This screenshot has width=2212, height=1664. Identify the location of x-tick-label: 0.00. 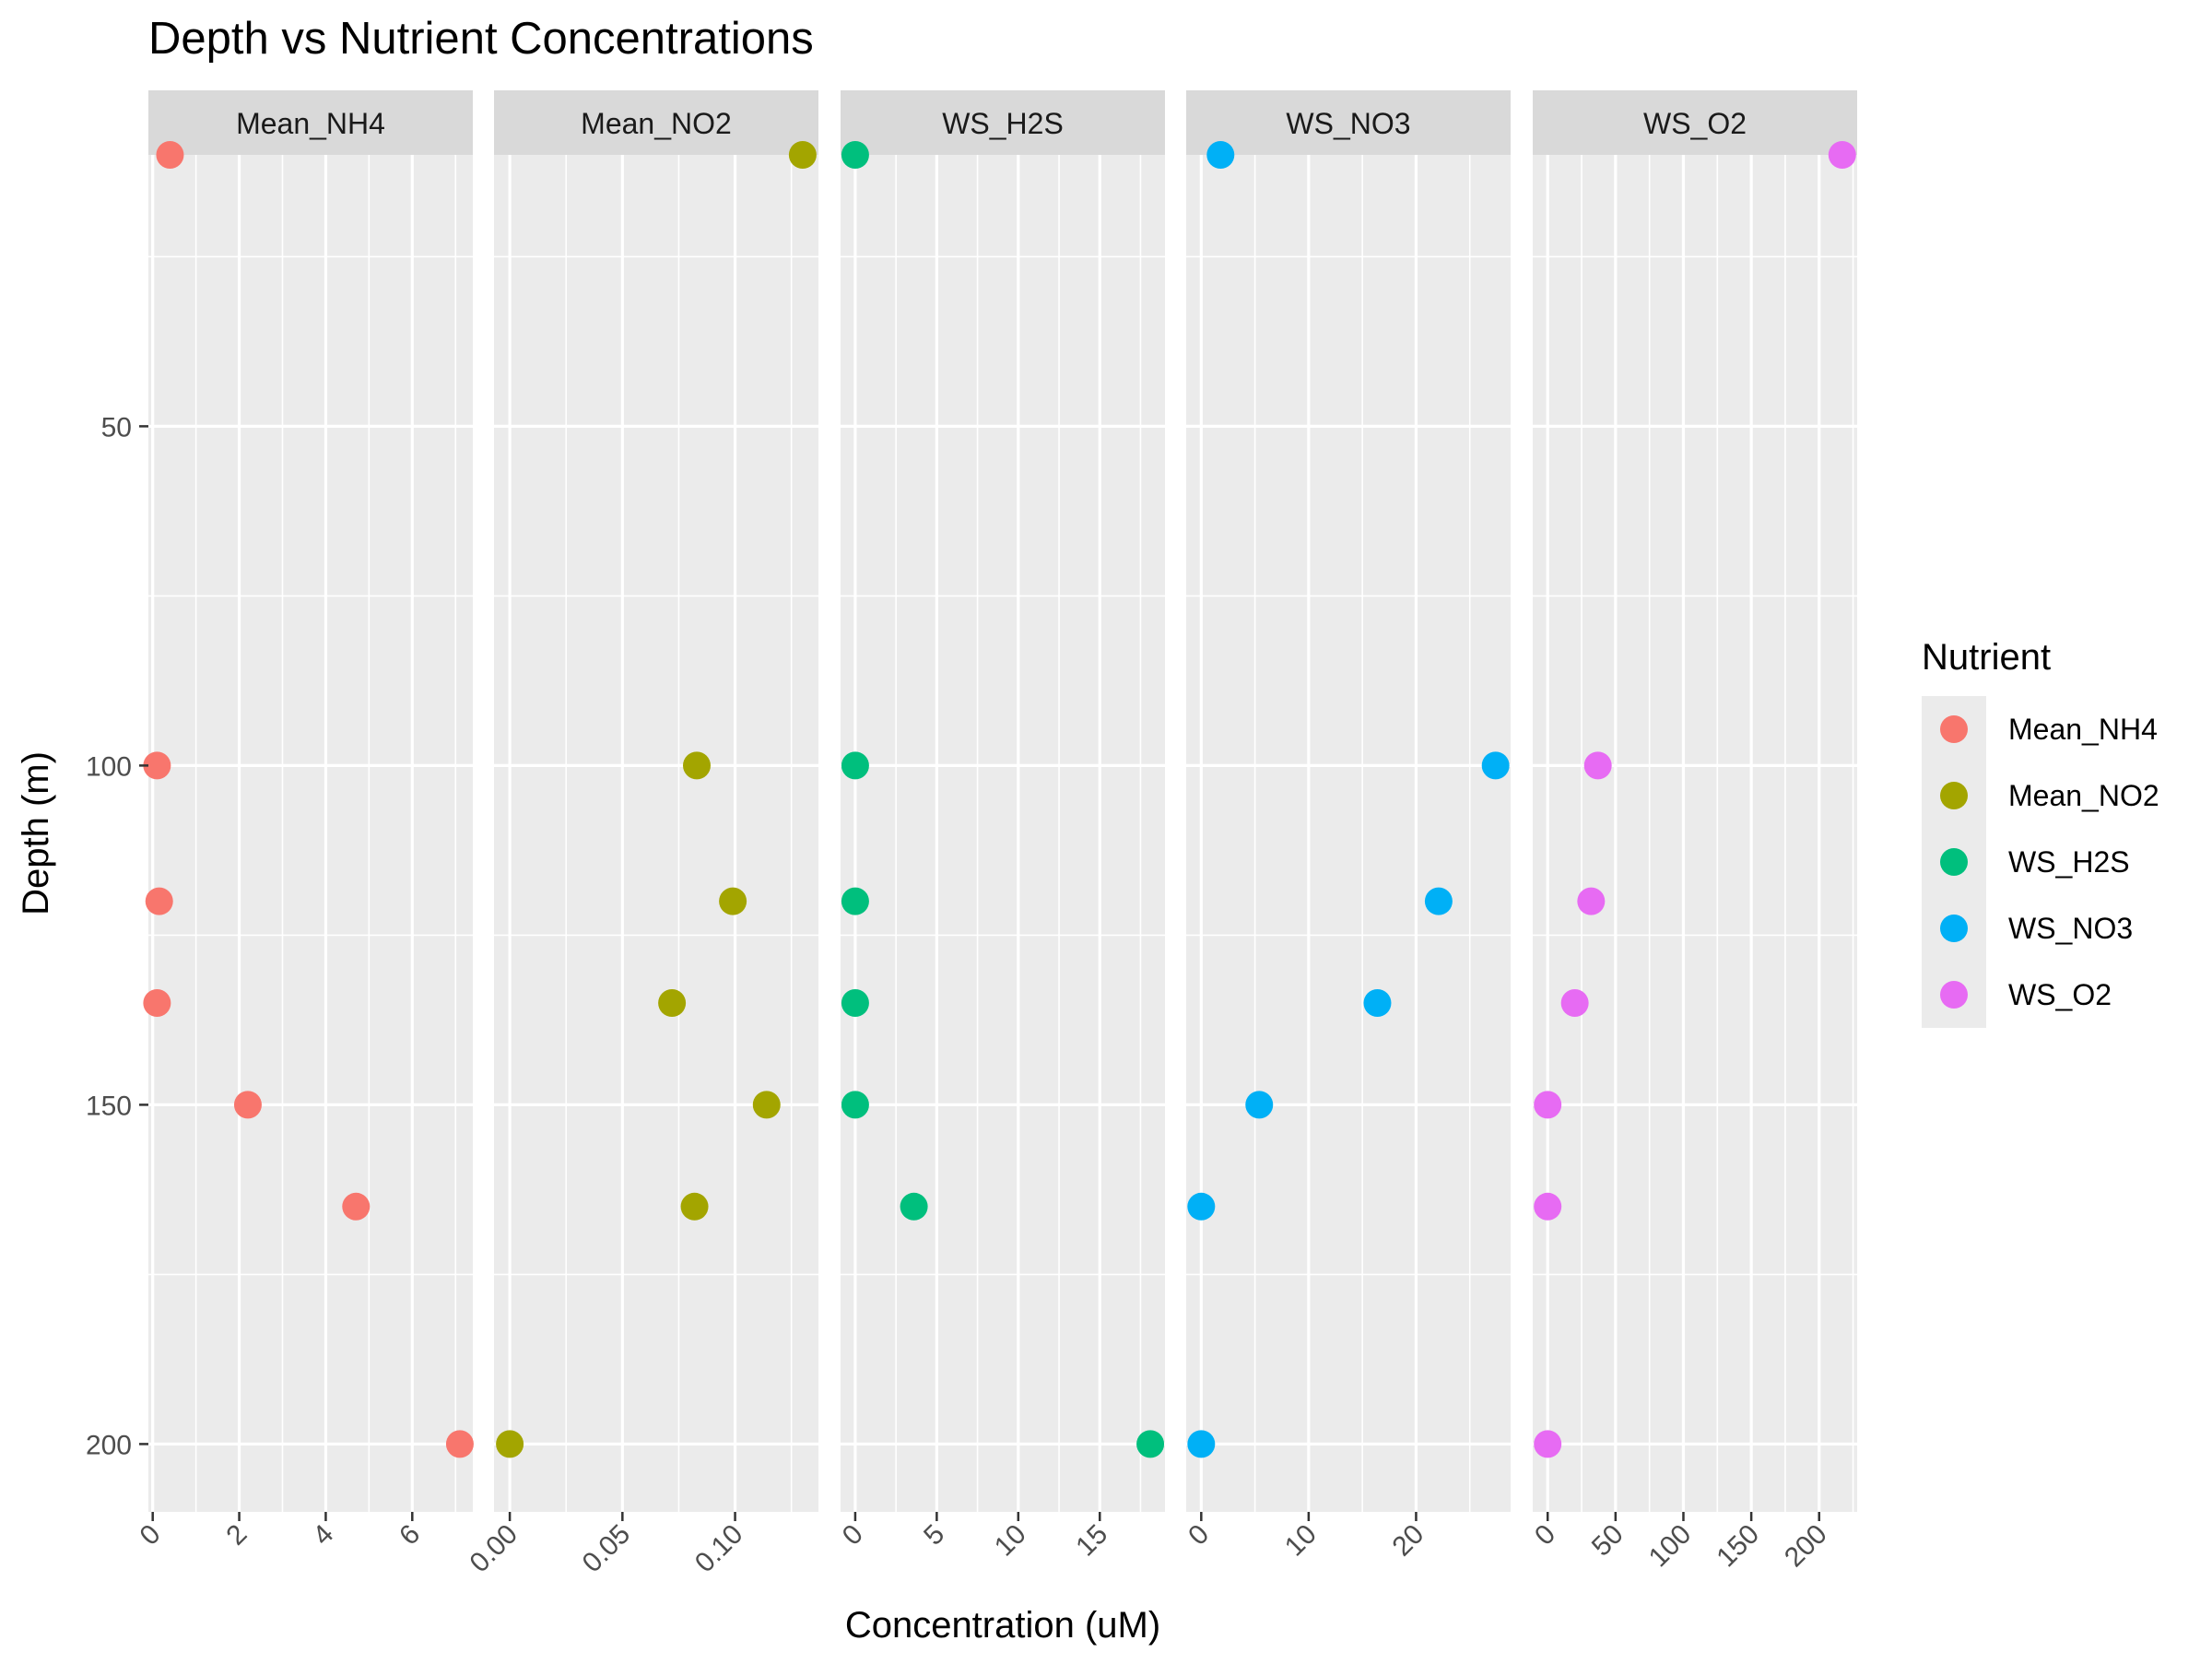
(494, 1549).